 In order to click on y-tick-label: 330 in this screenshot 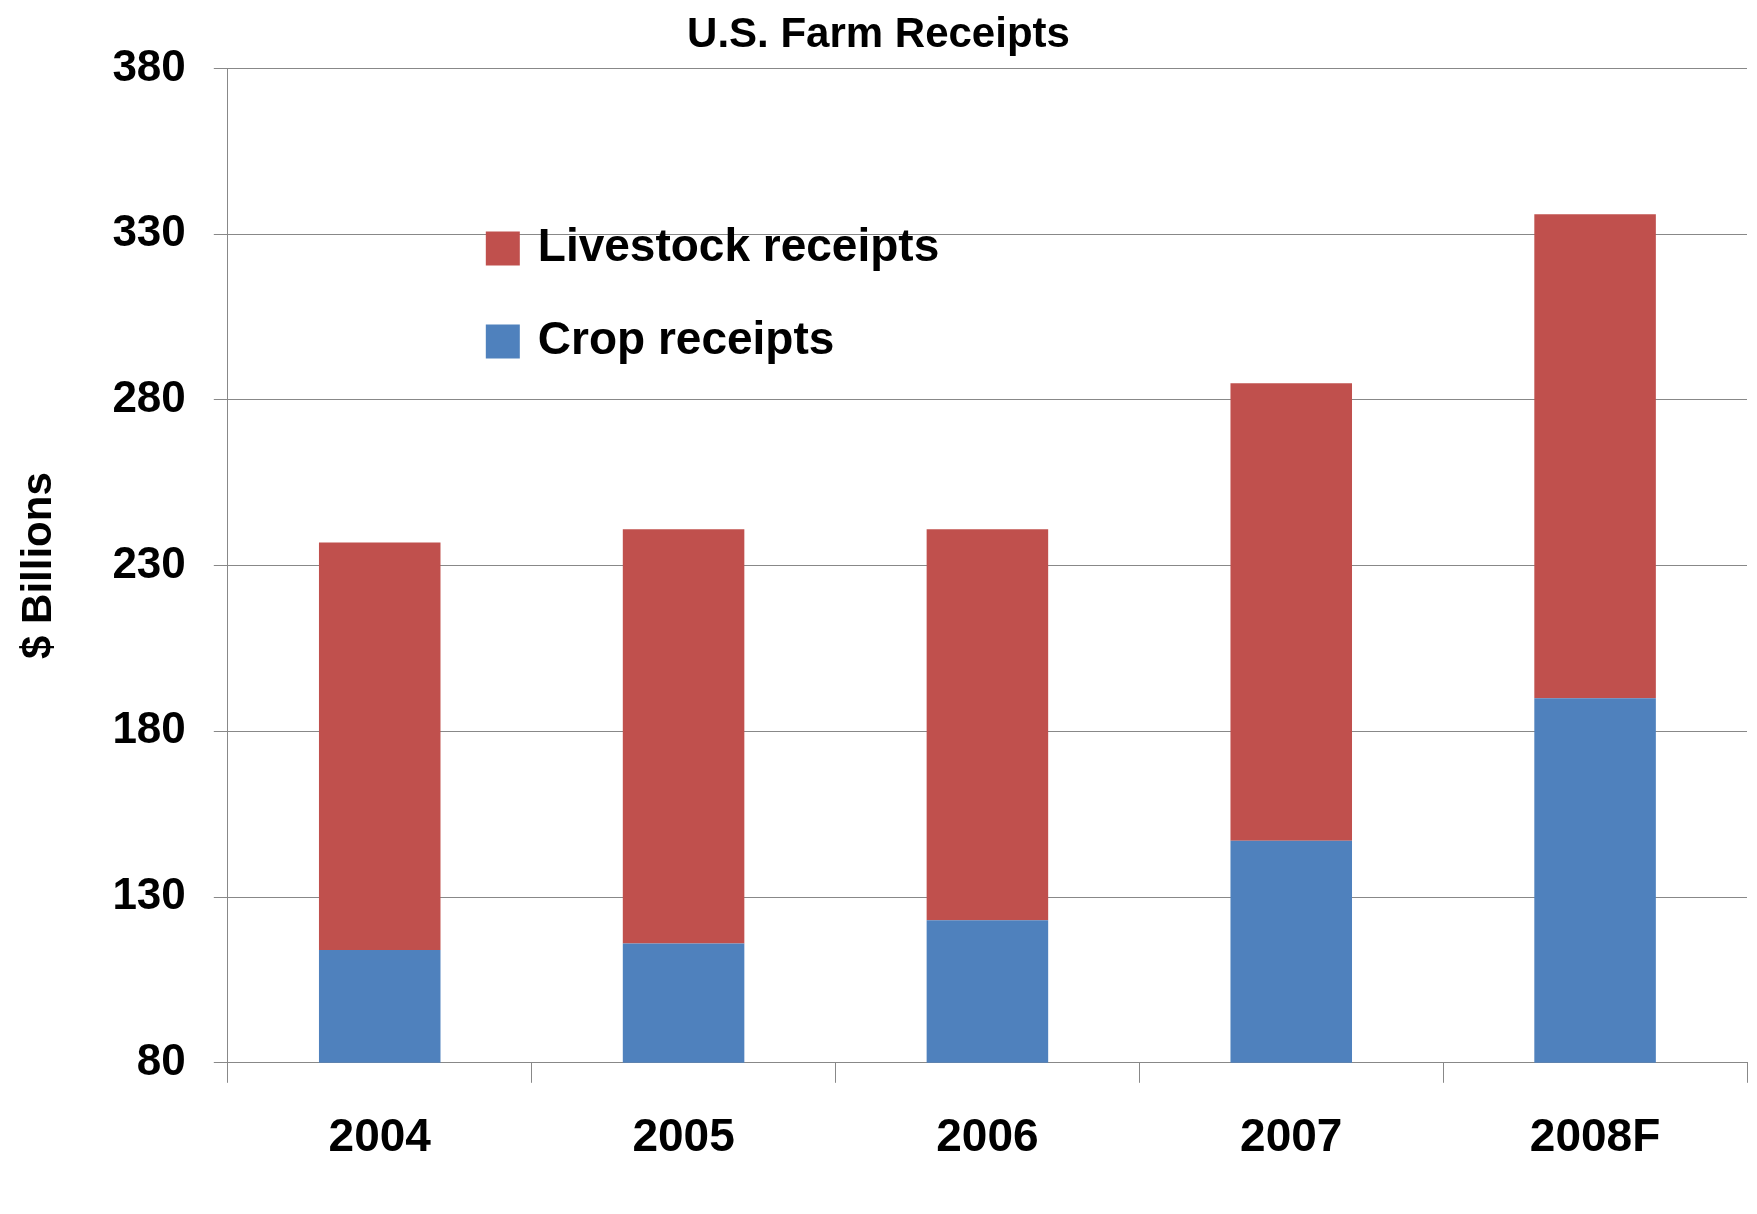, I will do `click(149, 231)`.